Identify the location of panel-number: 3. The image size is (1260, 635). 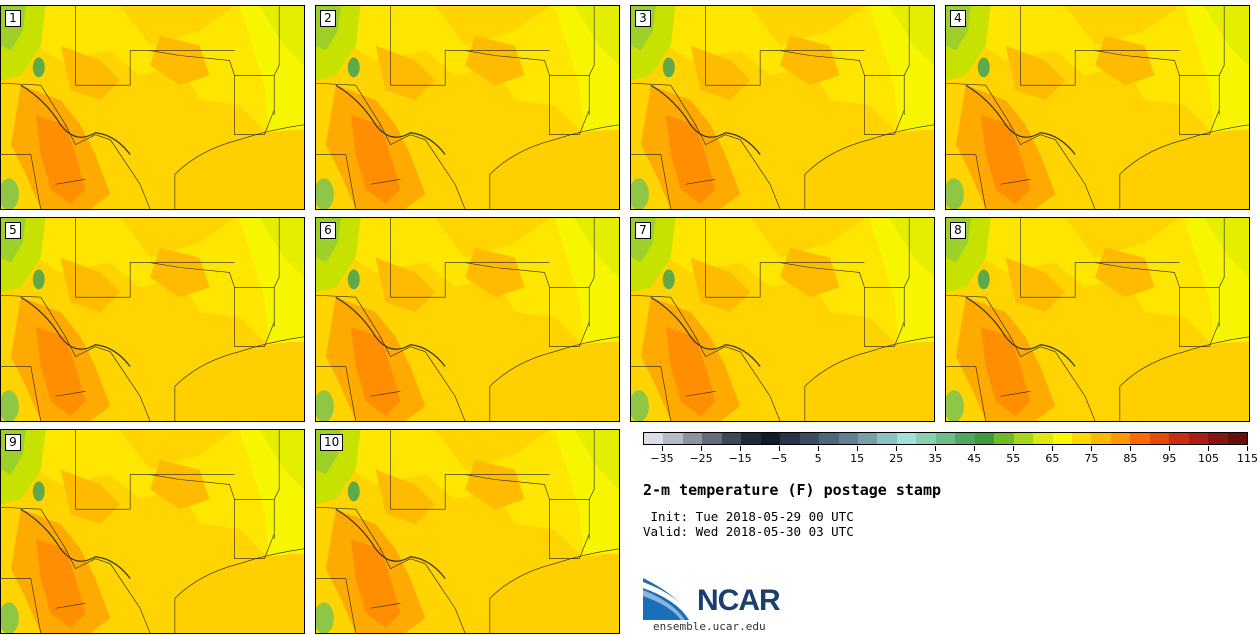
(643, 18).